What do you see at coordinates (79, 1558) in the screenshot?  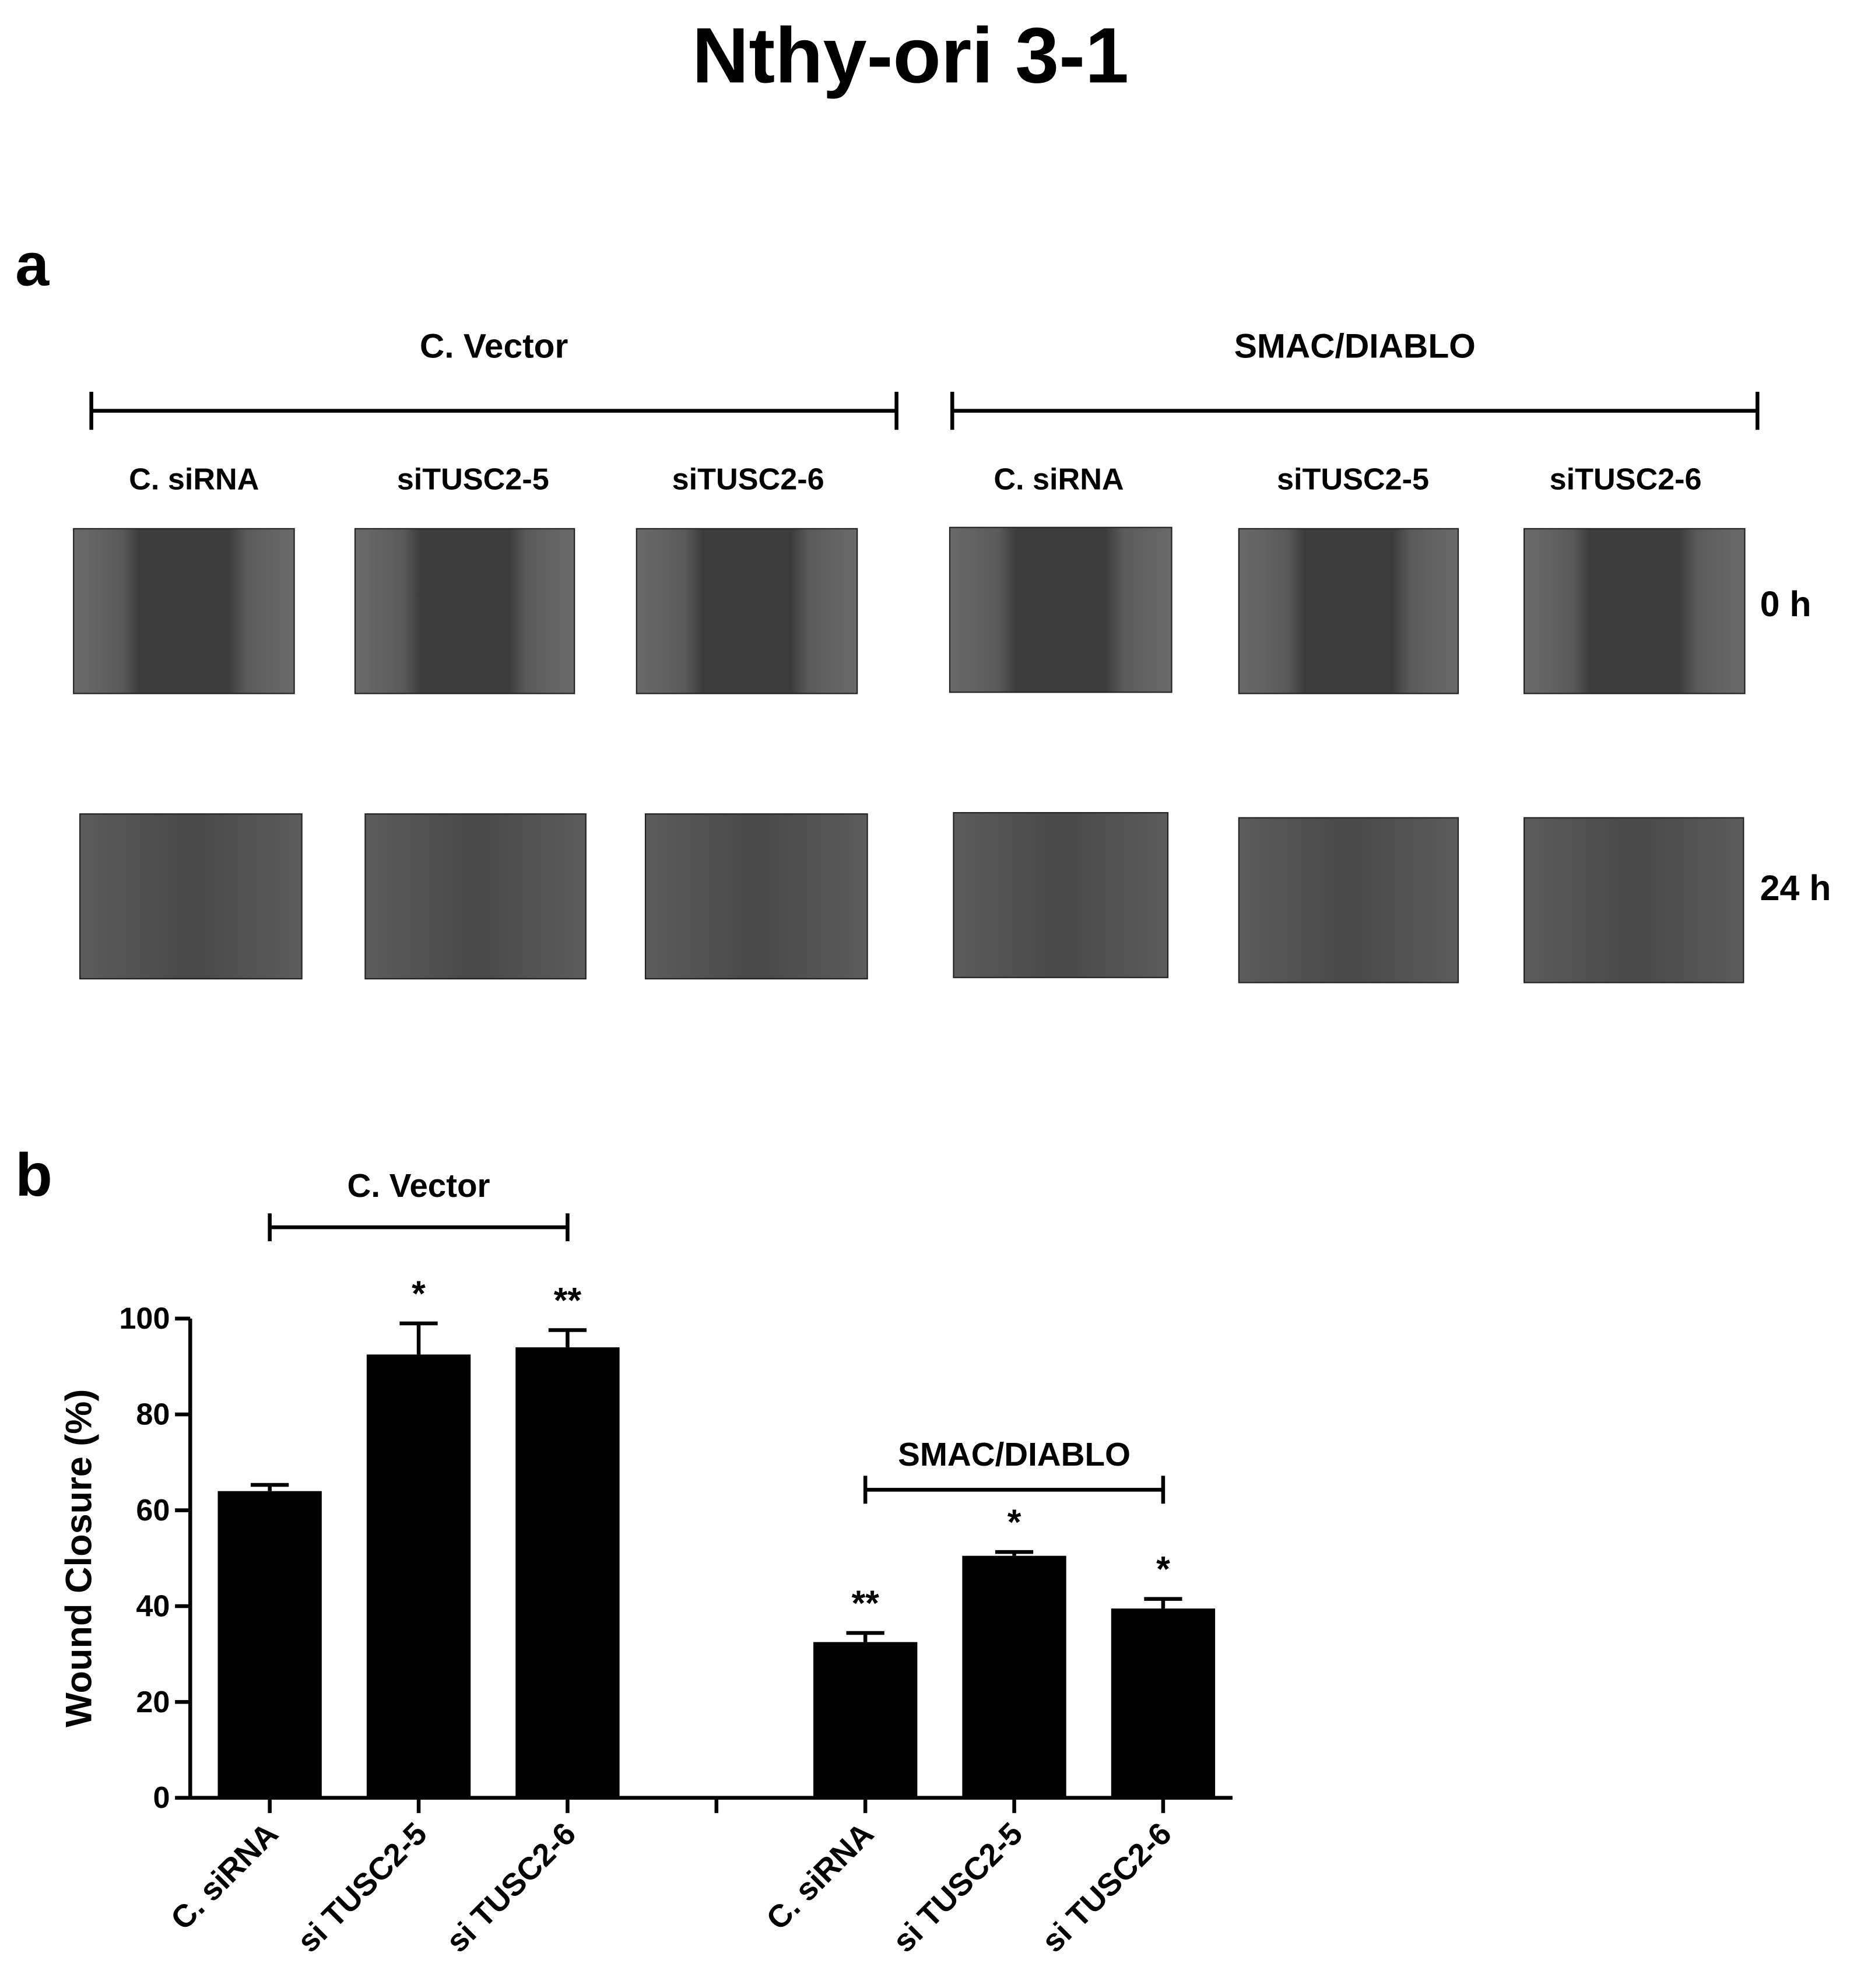 I see `y-axis-label: Wound Closure (%)` at bounding box center [79, 1558].